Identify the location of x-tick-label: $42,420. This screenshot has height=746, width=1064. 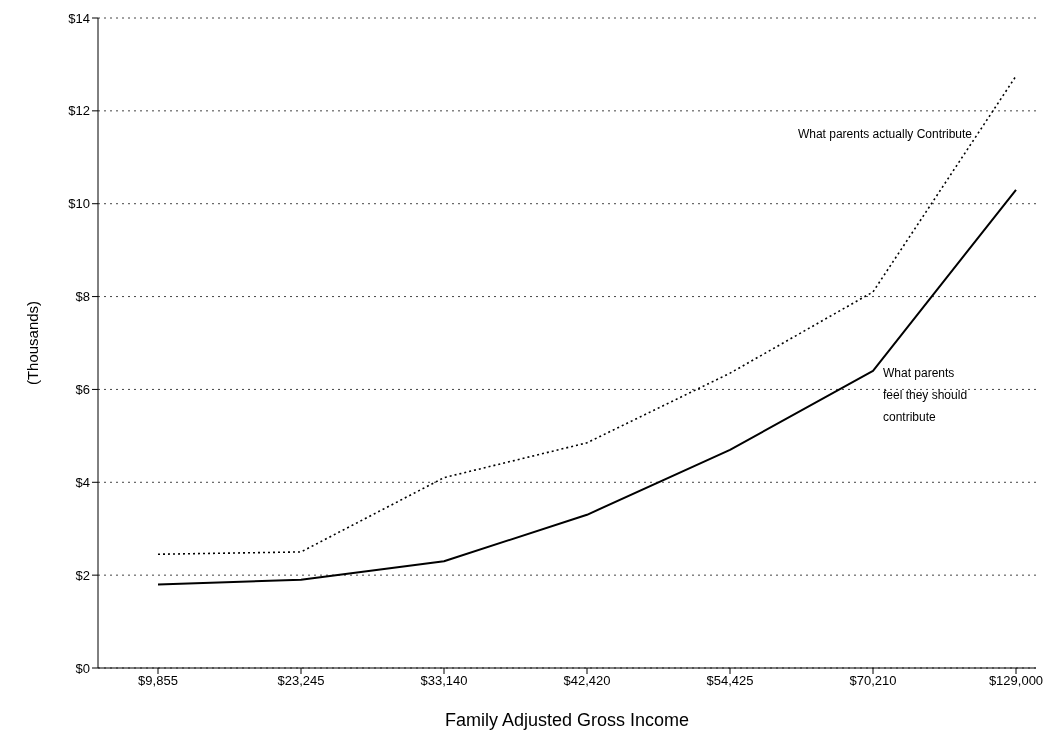
(587, 681).